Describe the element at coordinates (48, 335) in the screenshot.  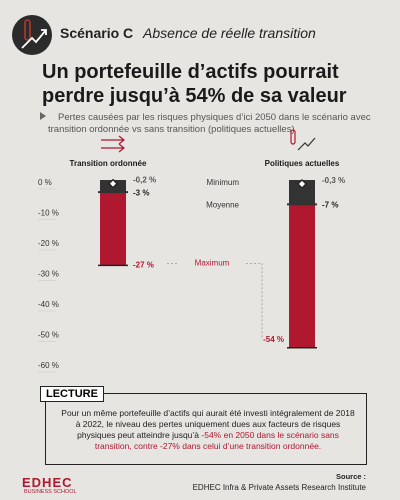
I see `y-tick-label: -50 %` at that location.